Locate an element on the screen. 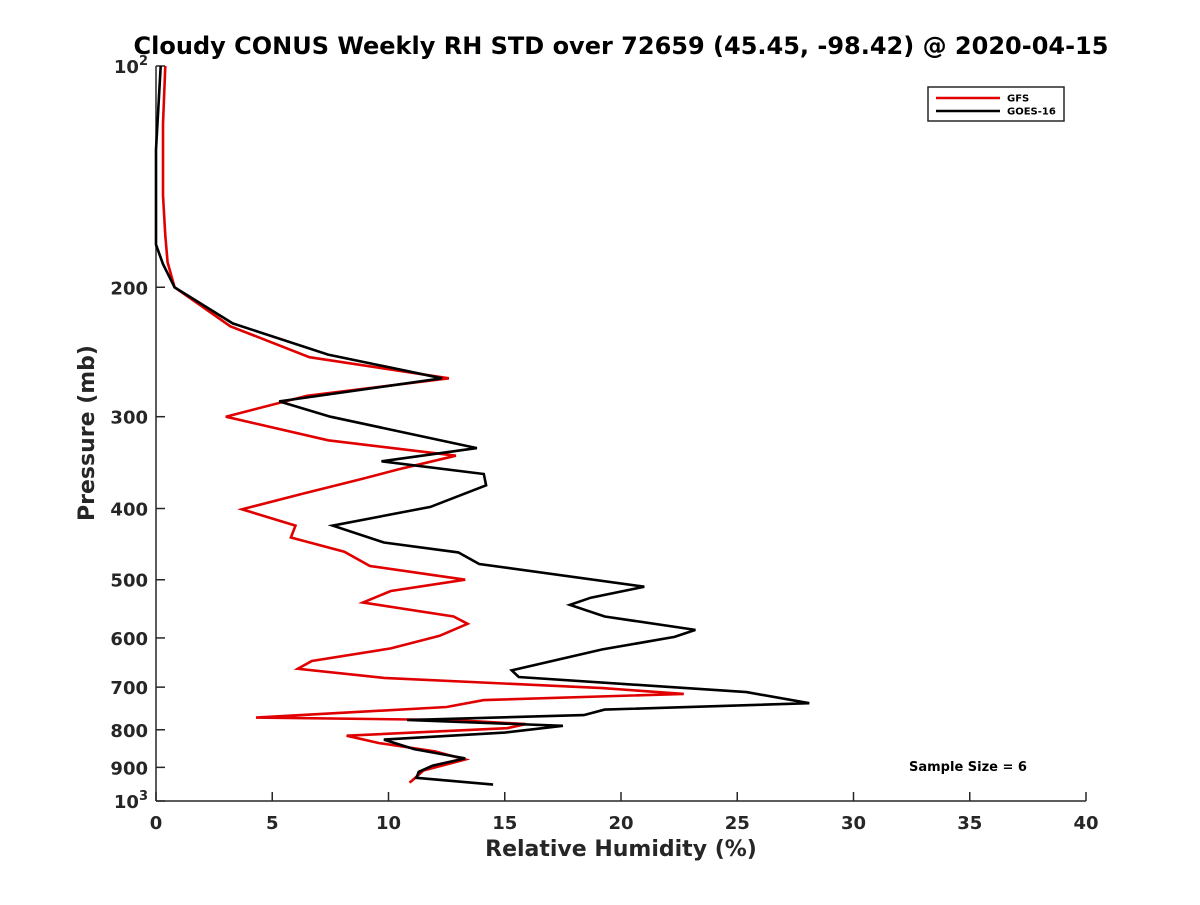 The width and height of the screenshot is (1200, 905). y-tick-label: 800 is located at coordinates (129, 731).